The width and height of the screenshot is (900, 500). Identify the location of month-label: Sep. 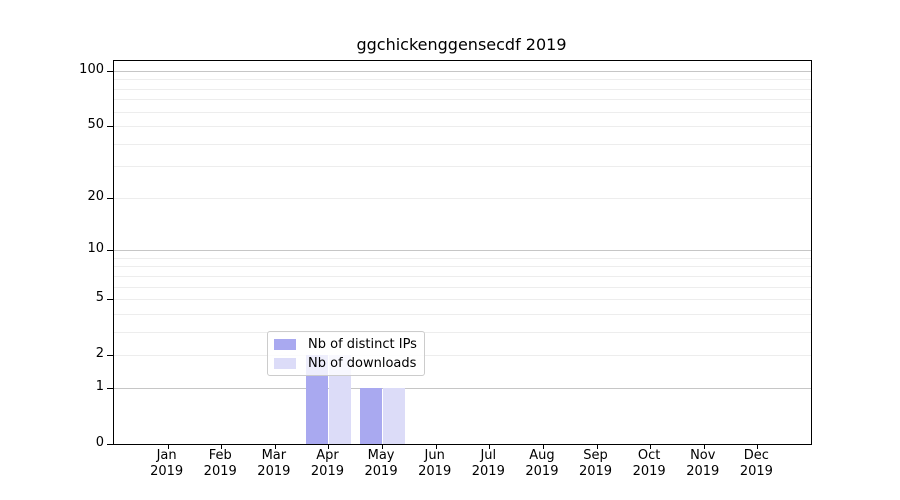
(595, 455).